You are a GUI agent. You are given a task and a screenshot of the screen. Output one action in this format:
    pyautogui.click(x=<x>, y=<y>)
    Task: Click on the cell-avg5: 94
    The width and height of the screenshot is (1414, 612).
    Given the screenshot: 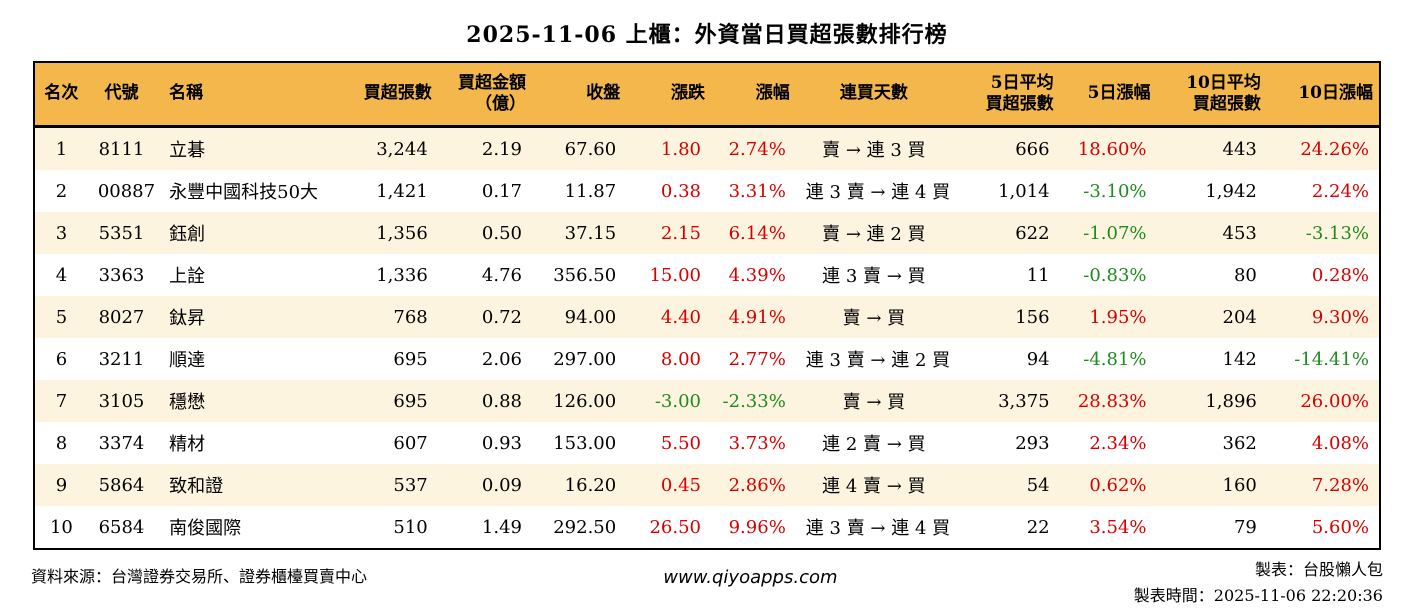 What is the action you would take?
    pyautogui.click(x=1038, y=359)
    